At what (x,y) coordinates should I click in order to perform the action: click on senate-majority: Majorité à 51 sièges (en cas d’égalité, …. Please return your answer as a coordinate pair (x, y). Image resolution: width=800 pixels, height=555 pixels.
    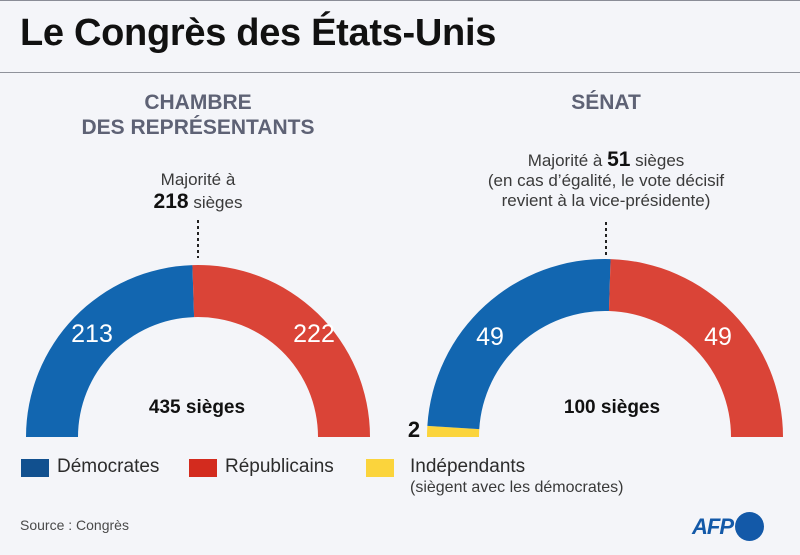
    Looking at the image, I should click on (606, 179).